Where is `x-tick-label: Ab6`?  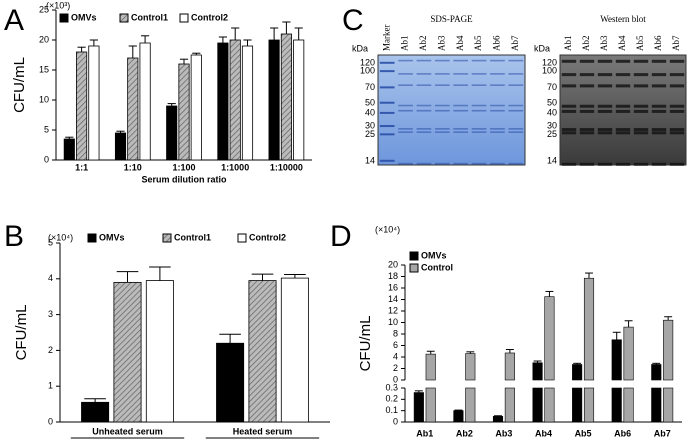
x-tick-label: Ab6 is located at coordinates (622, 433).